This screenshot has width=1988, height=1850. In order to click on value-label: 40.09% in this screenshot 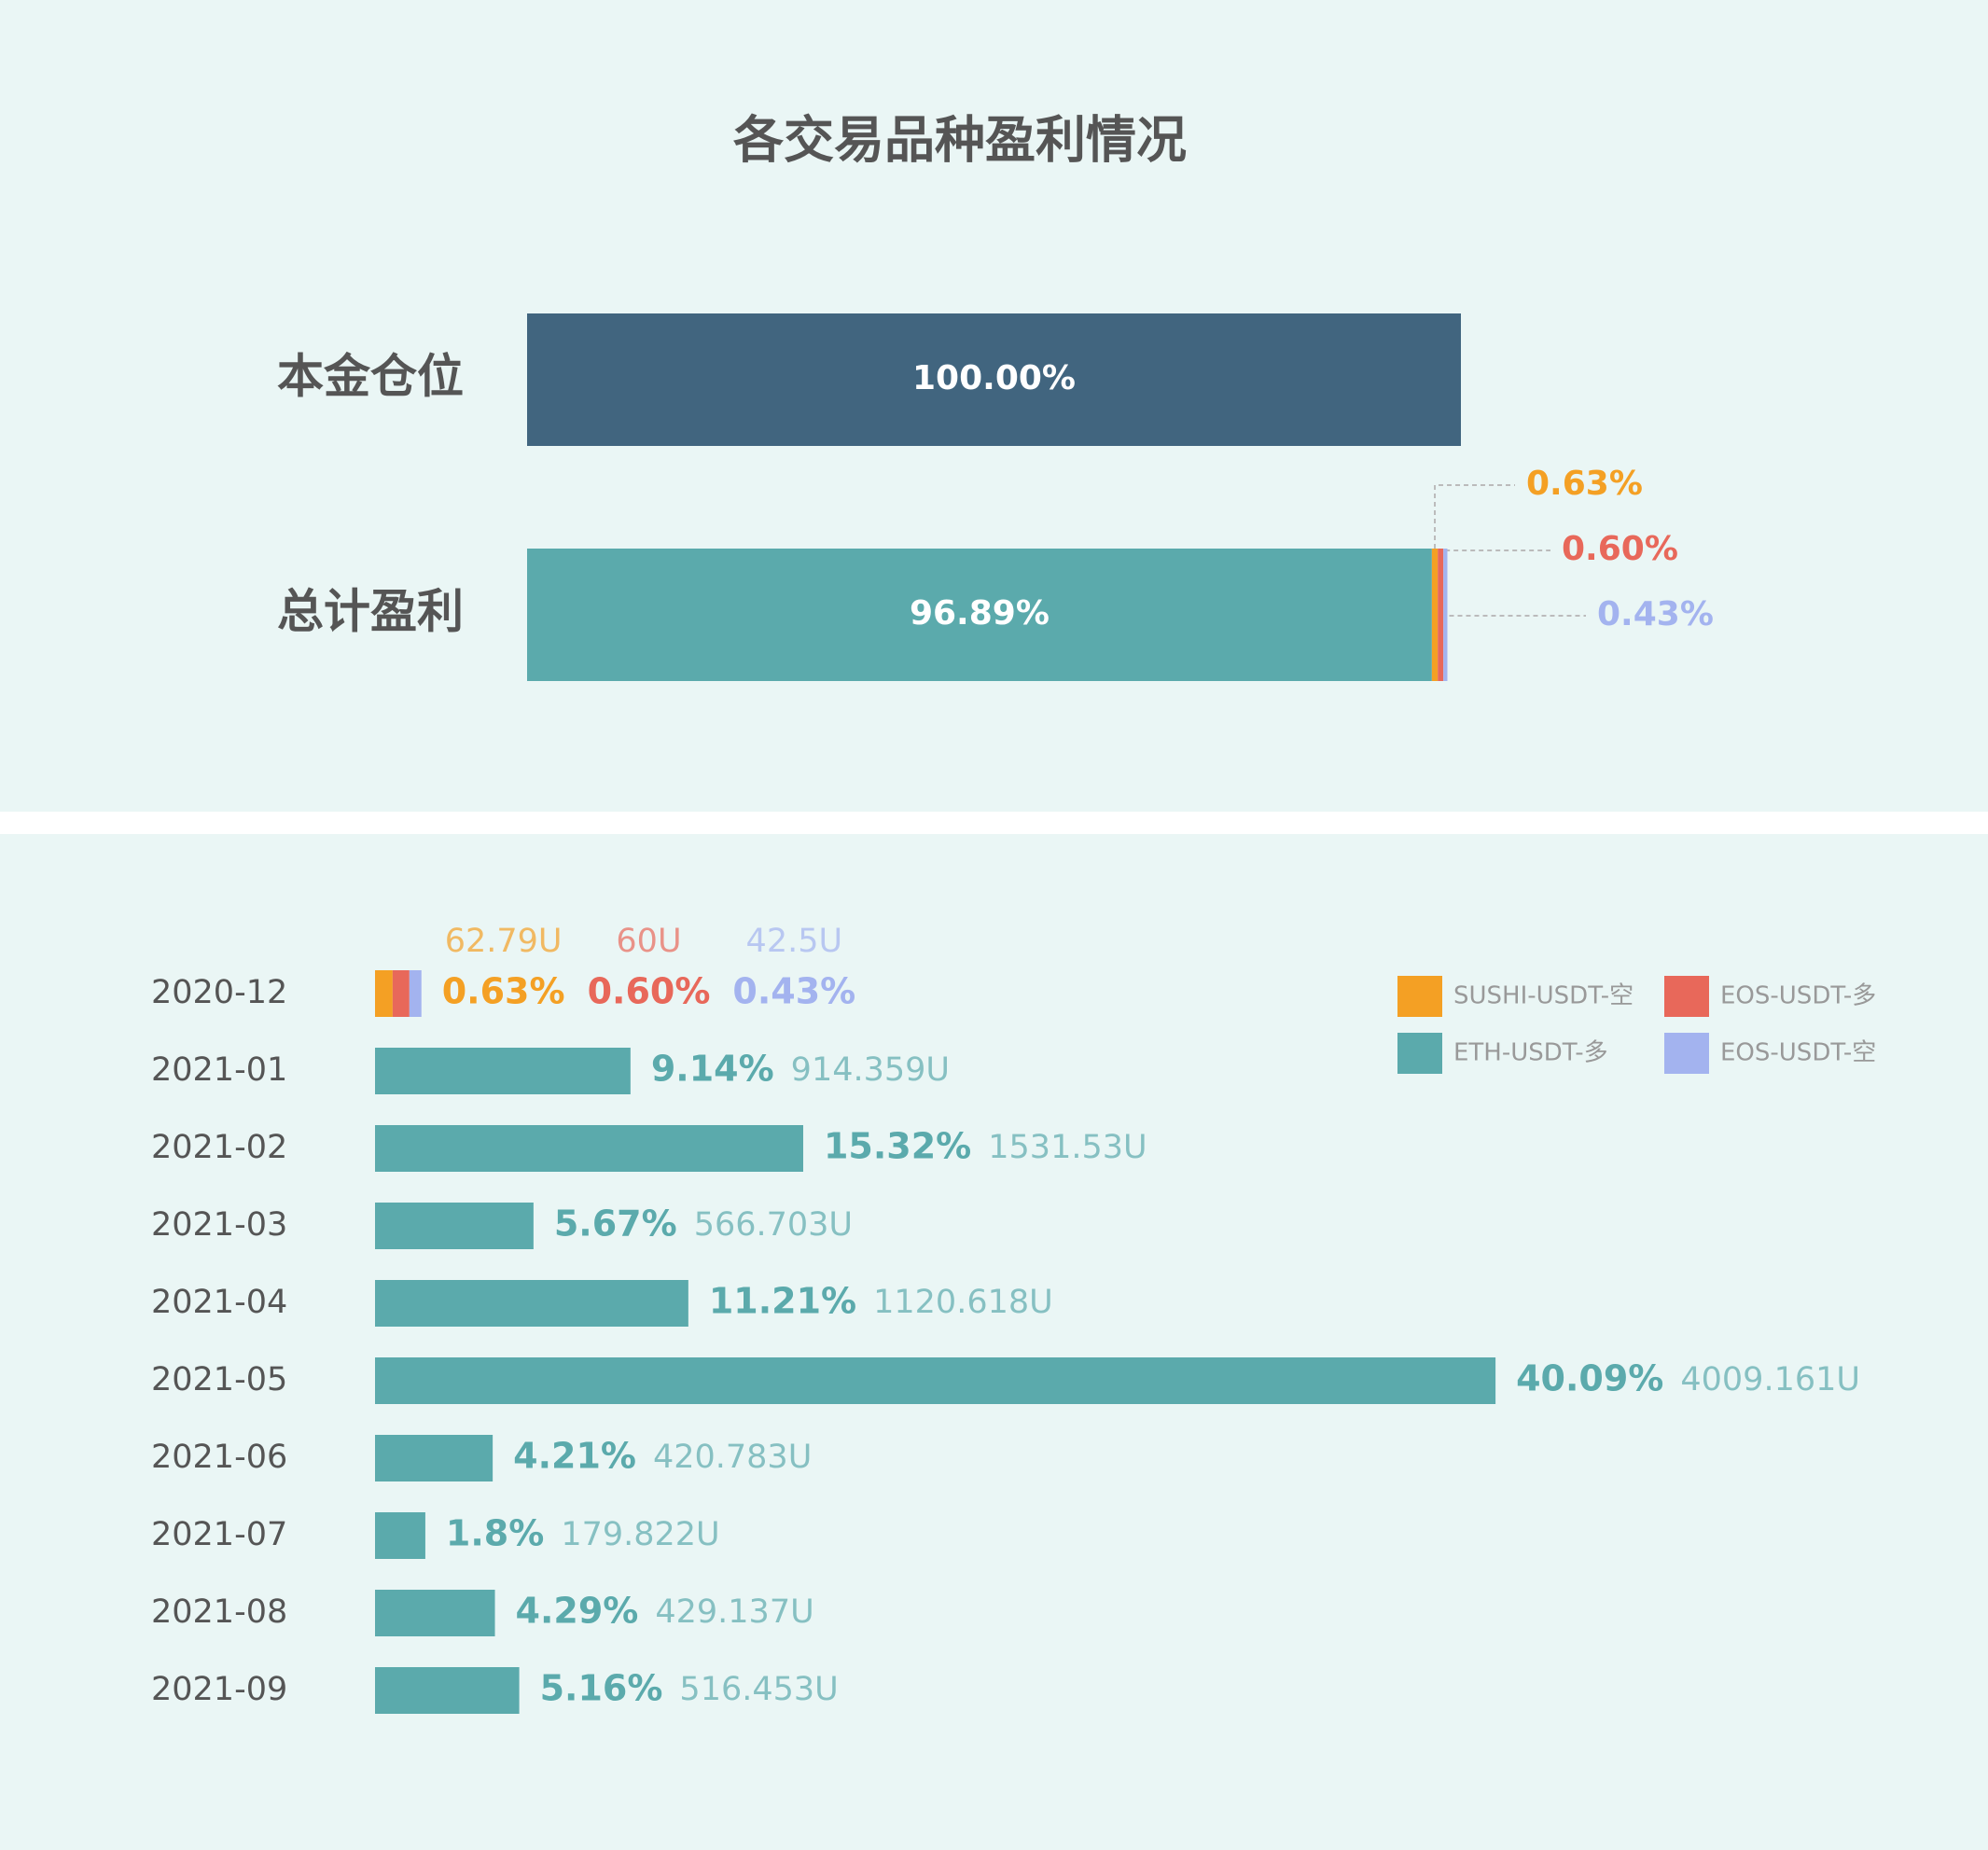, I will do `click(1590, 1378)`.